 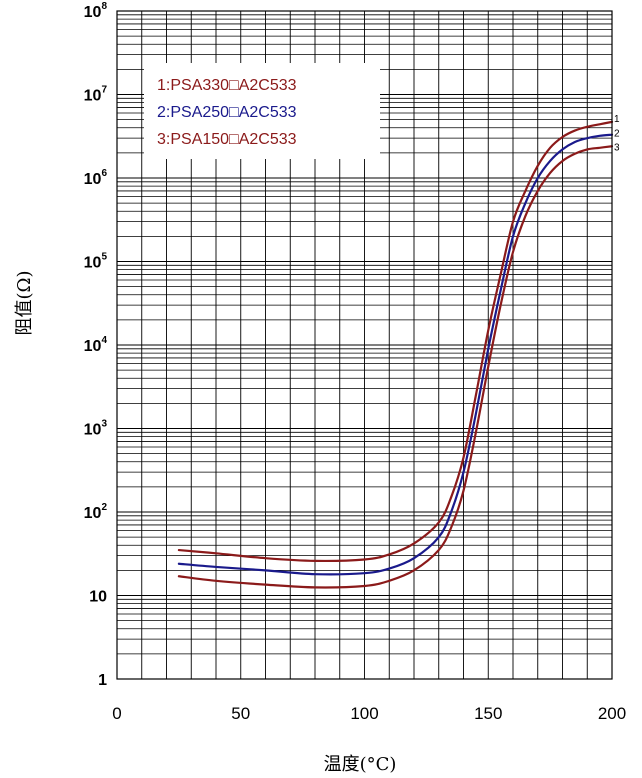 What do you see at coordinates (116, 713) in the screenshot?
I see `x-tick-label: 0` at bounding box center [116, 713].